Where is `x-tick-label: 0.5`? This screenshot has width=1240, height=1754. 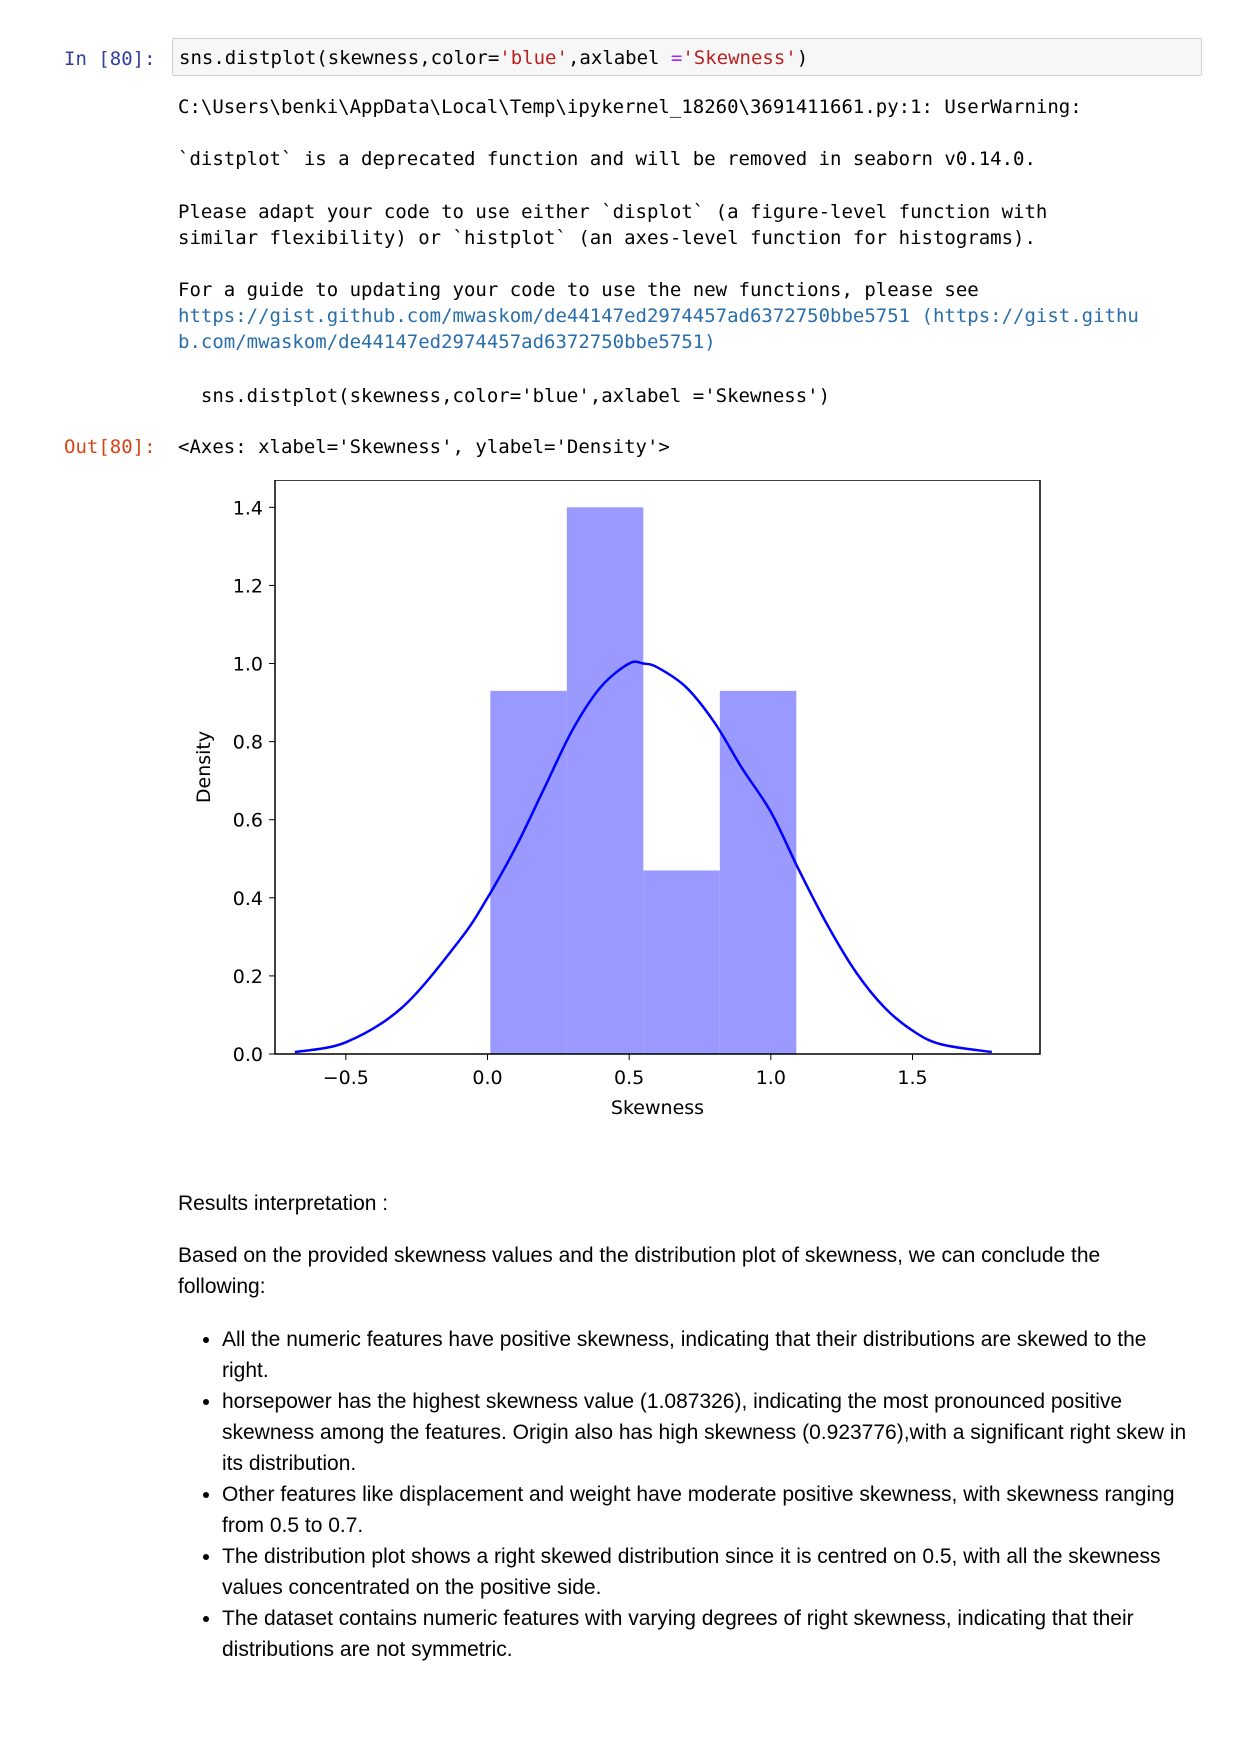 x-tick-label: 0.5 is located at coordinates (629, 1078).